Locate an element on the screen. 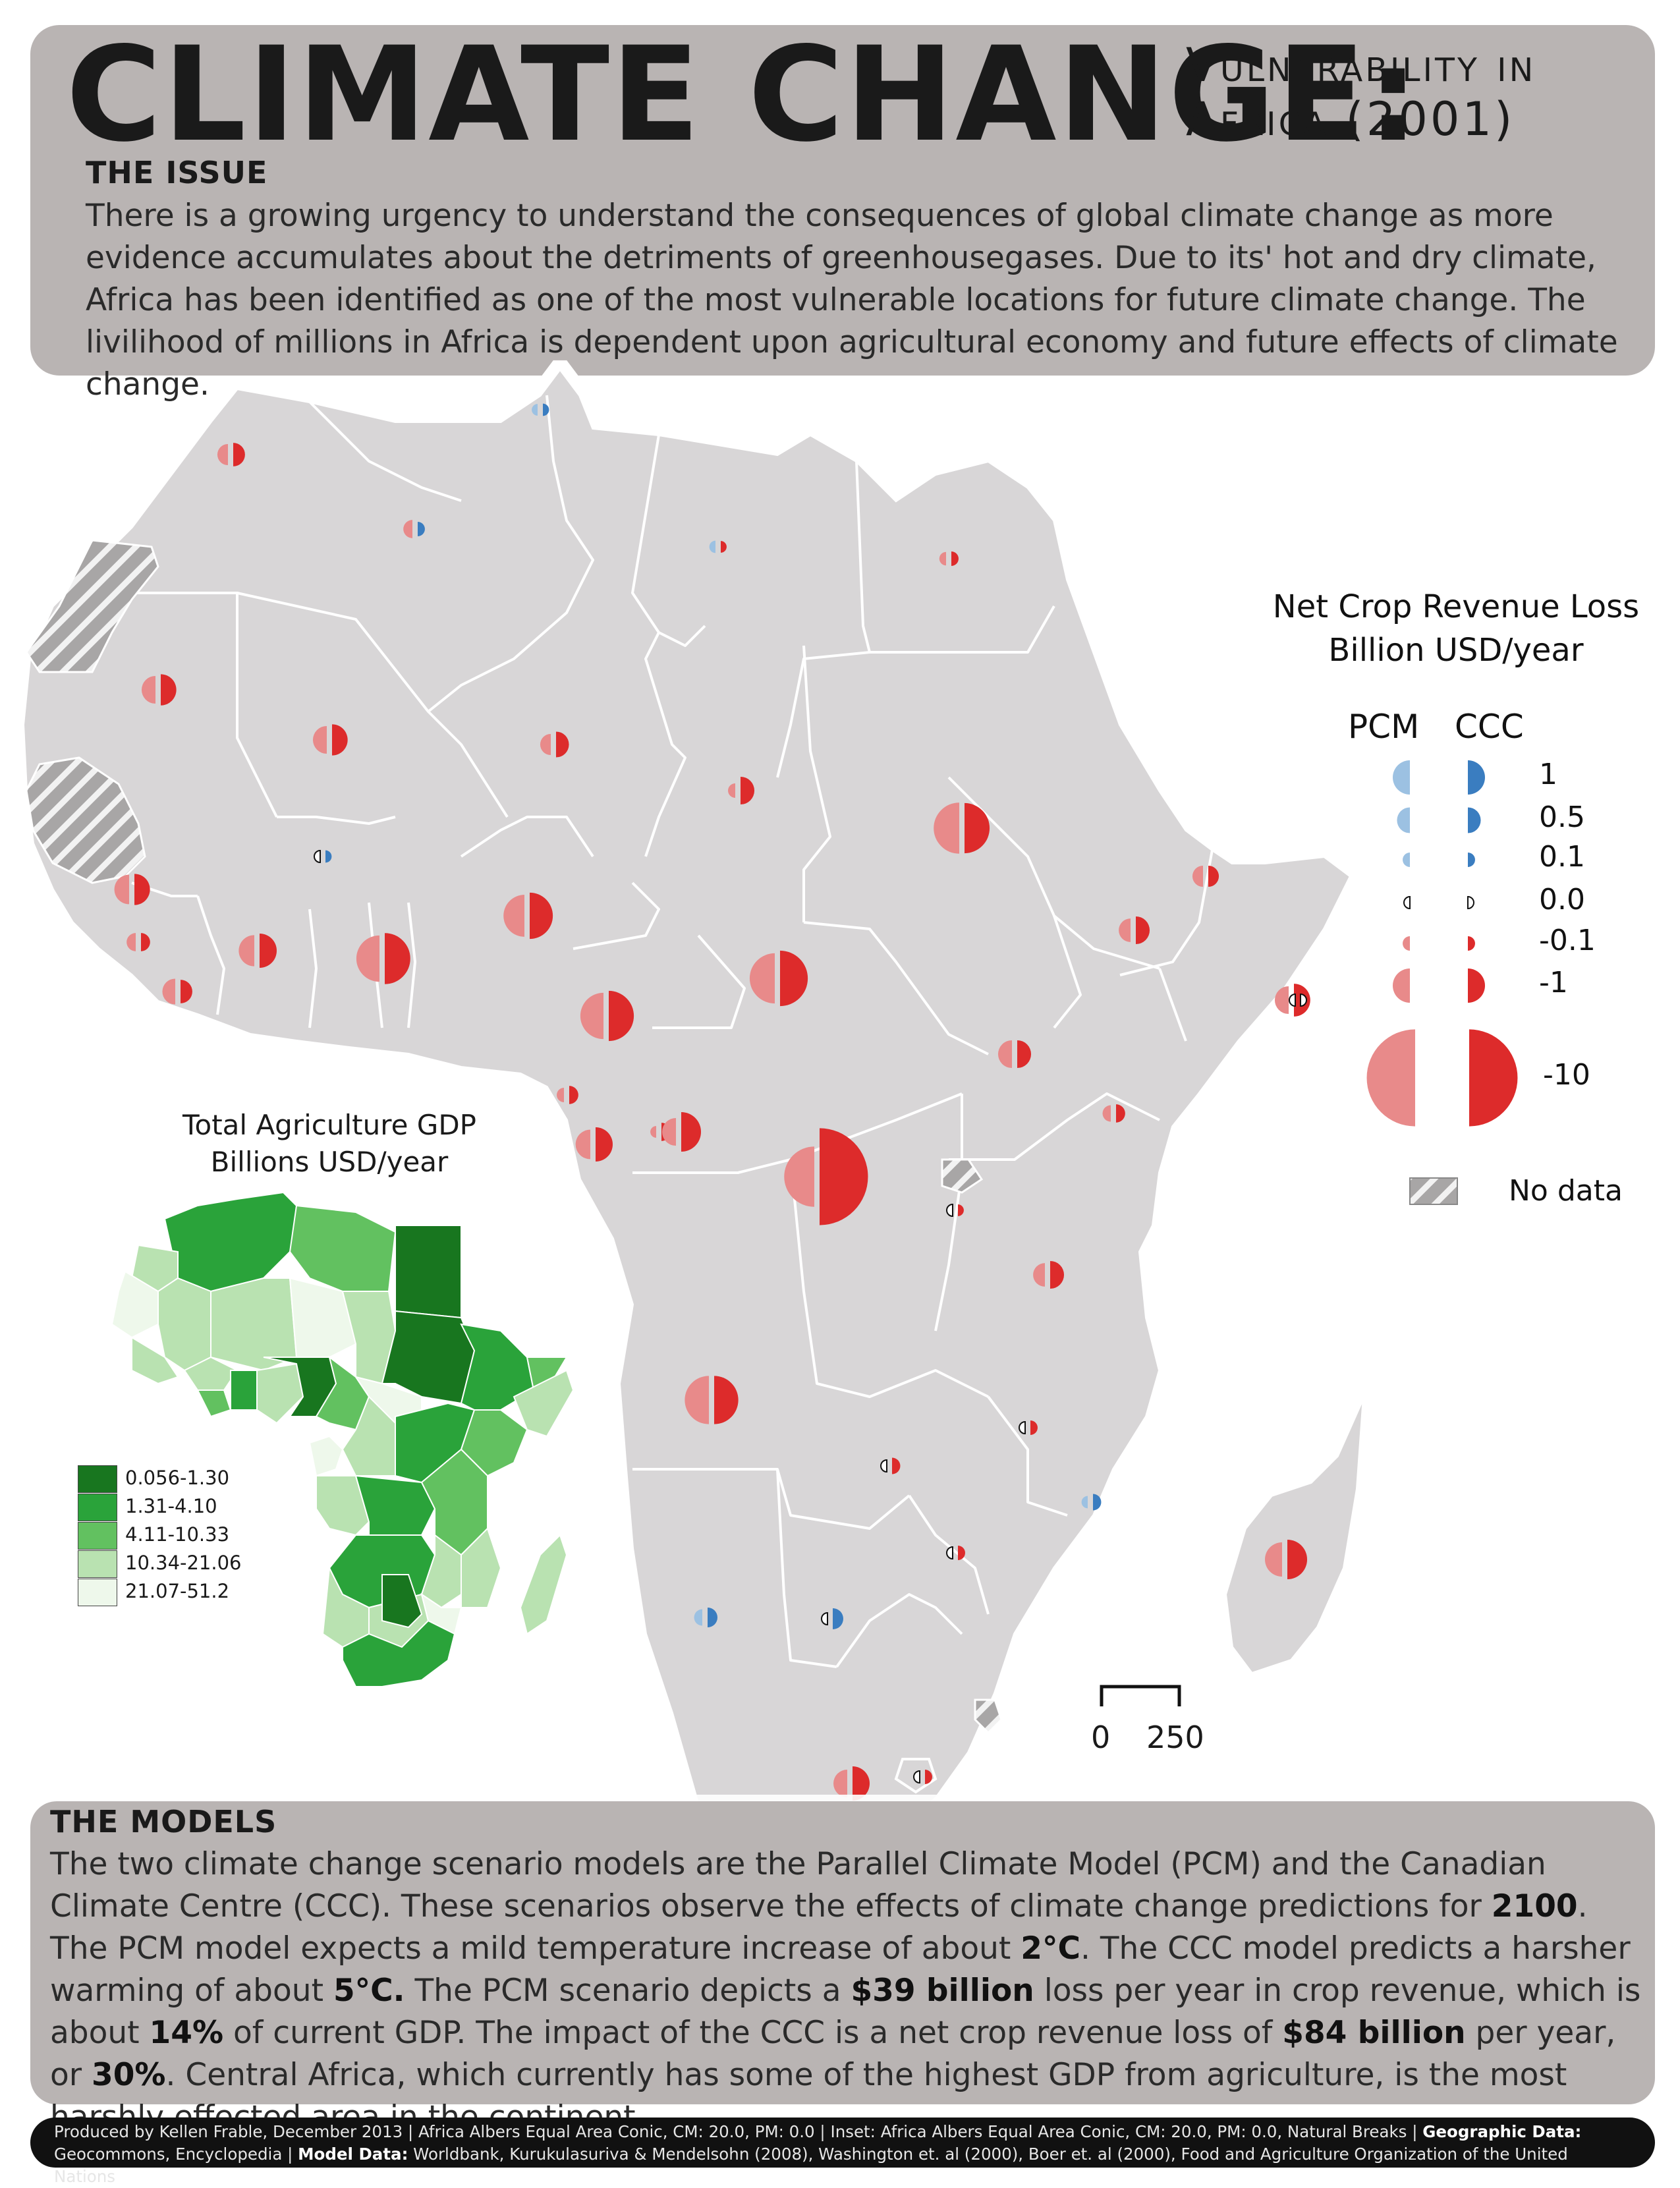 This screenshot has height=2188, width=1680. legend-title: Net Crop Revenue Loss Billion USD/year is located at coordinates (1456, 628).